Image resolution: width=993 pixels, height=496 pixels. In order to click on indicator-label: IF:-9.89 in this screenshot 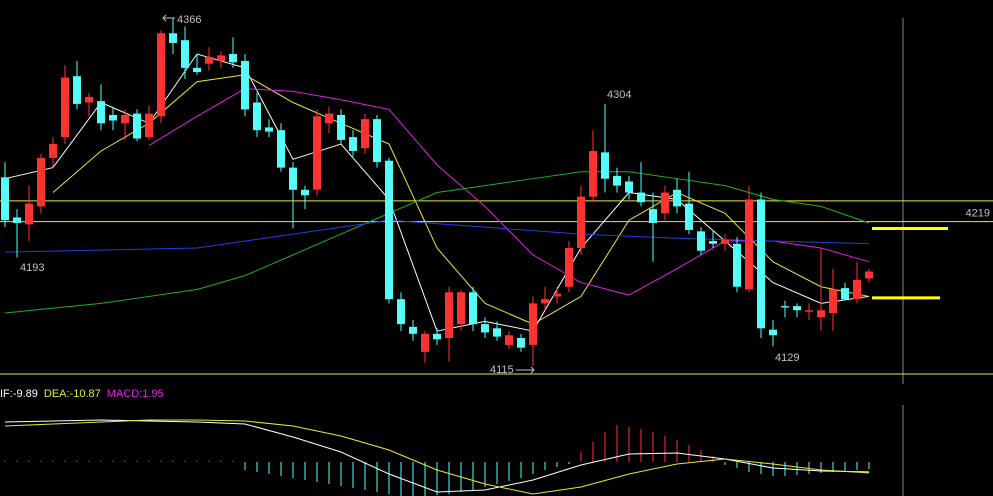, I will do `click(19, 394)`.